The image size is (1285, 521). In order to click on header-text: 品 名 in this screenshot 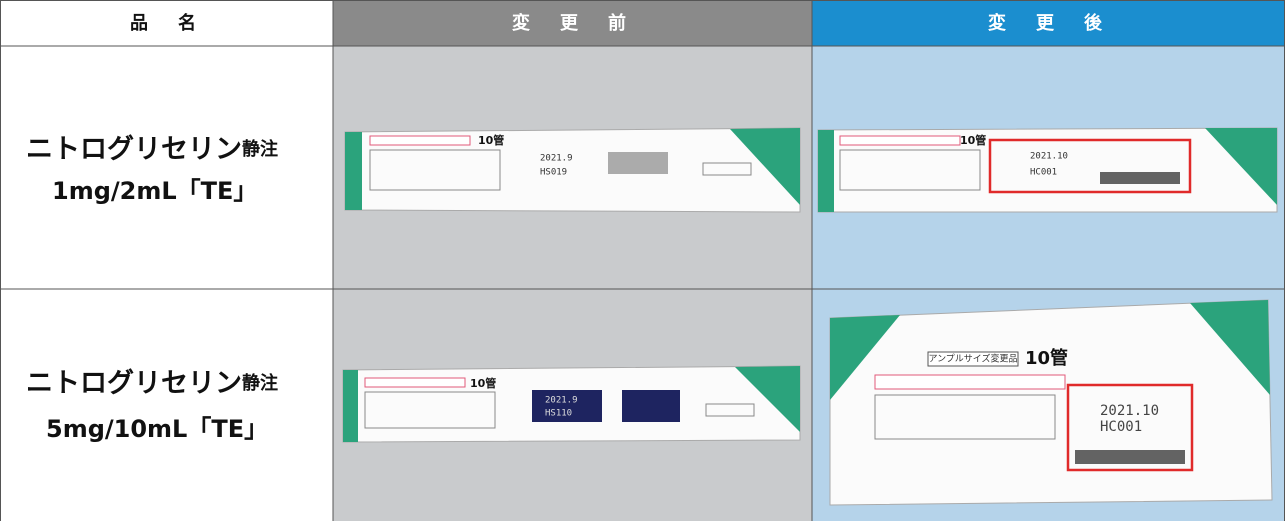, I will do `click(166, 23)`.